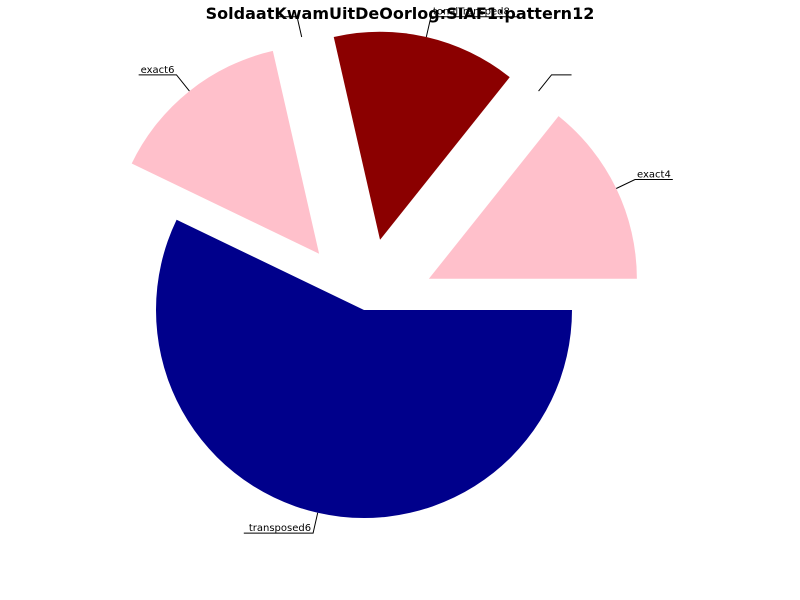  I want to click on slice-label-exact6: exact6, so click(158, 70).